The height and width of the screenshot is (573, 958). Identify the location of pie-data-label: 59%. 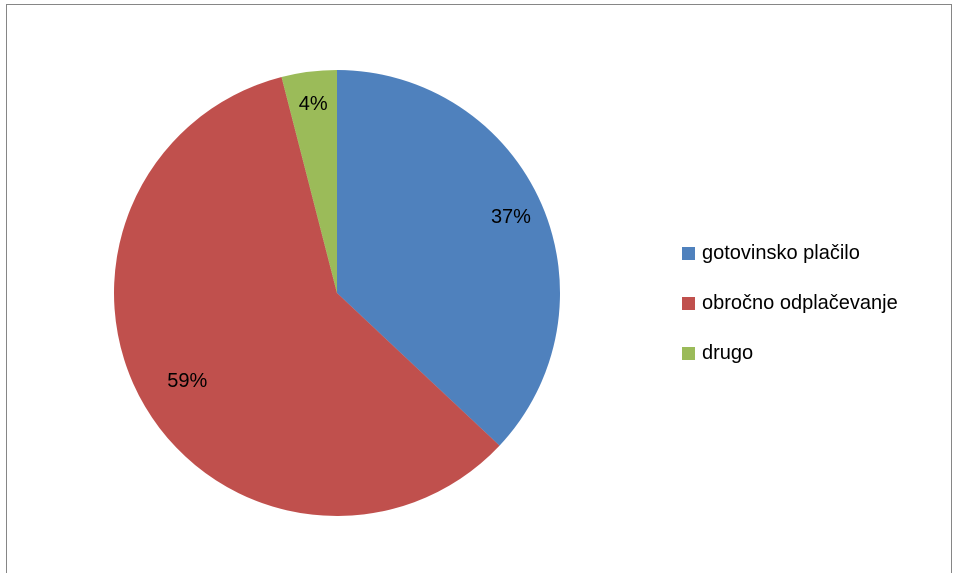
(187, 381).